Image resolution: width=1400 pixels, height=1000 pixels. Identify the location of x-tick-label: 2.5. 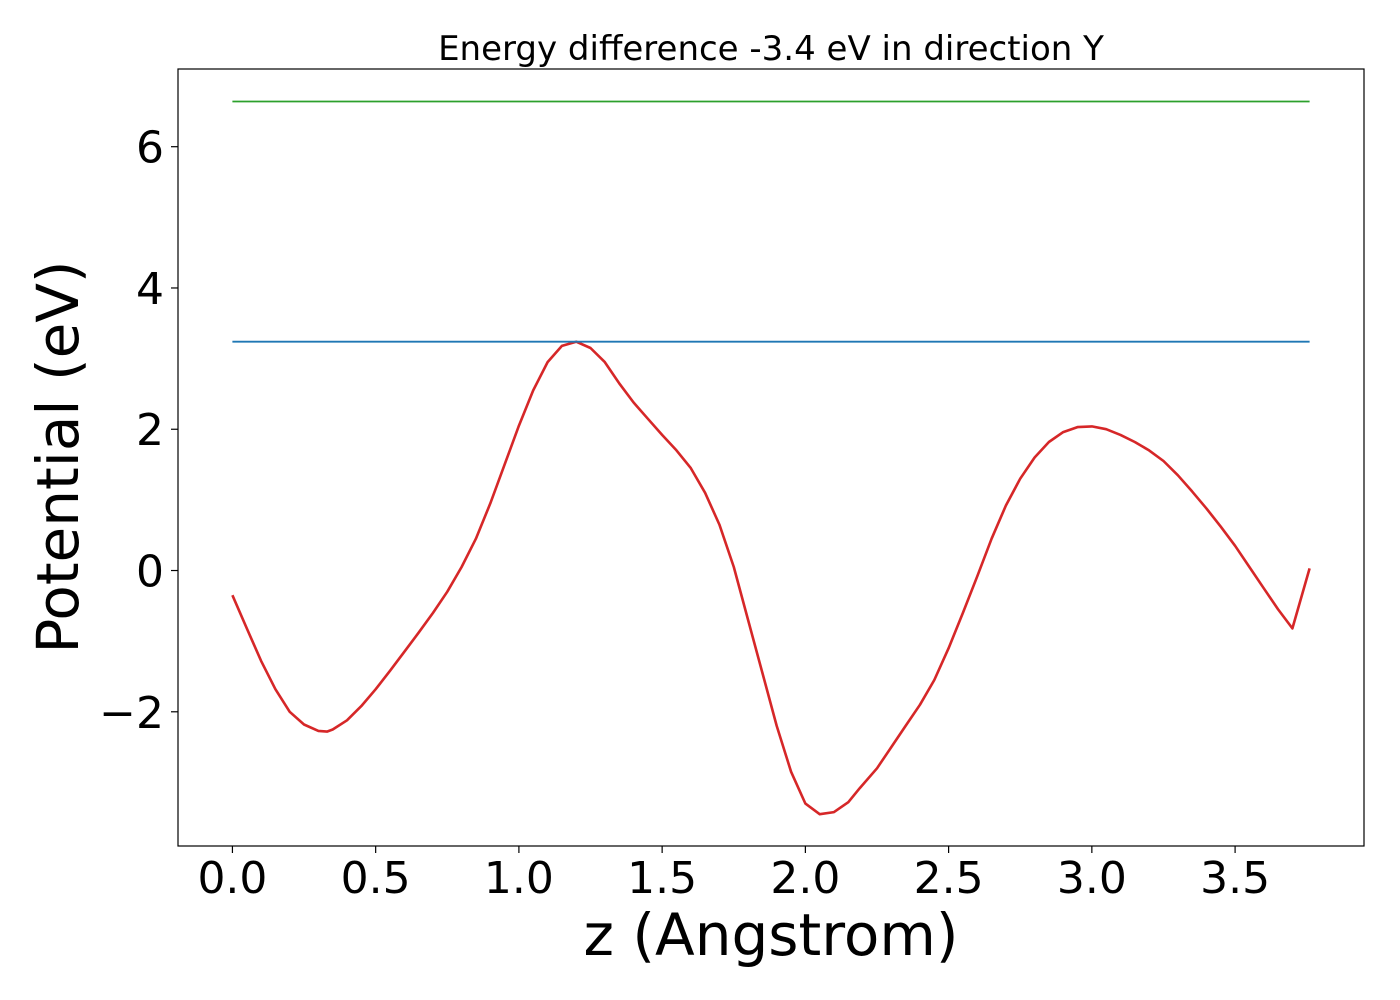
(949, 878).